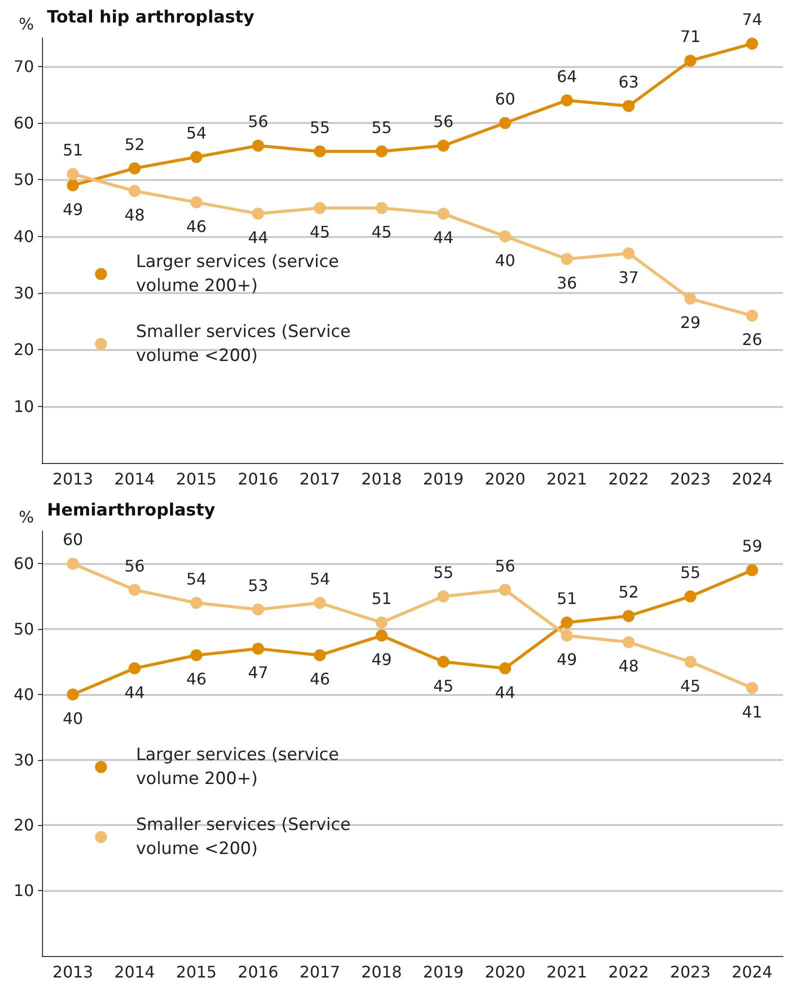  What do you see at coordinates (258, 672) in the screenshot?
I see `data-label: 47` at bounding box center [258, 672].